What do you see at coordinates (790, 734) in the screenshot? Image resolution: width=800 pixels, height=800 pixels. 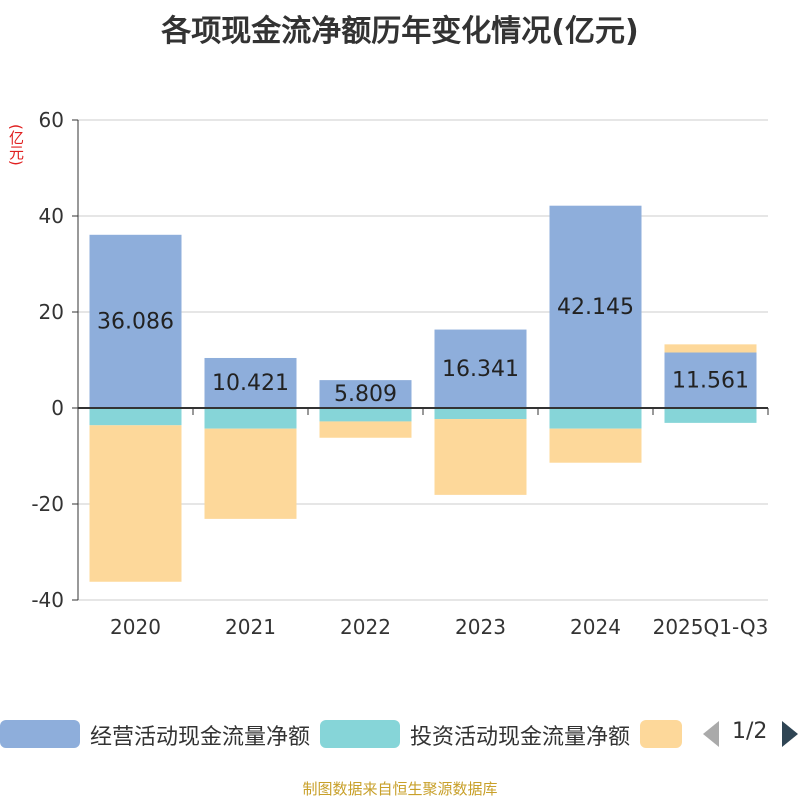 I see `legend-next-arrow-icon` at bounding box center [790, 734].